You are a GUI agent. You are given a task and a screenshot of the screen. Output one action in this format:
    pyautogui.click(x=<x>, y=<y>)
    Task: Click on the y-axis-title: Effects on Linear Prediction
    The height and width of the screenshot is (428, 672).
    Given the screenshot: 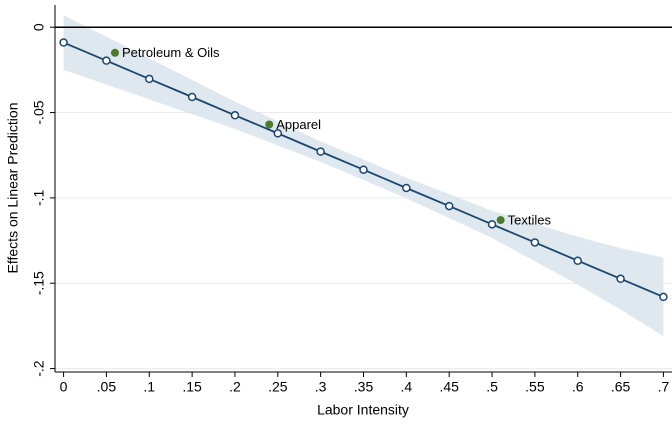 What is the action you would take?
    pyautogui.click(x=13, y=188)
    